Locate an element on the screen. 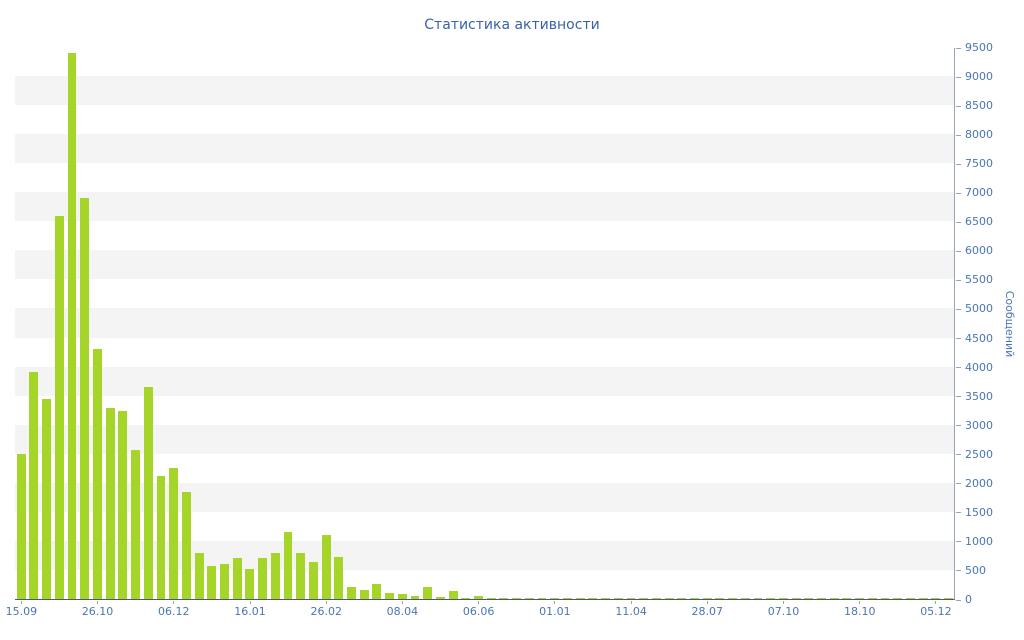 The height and width of the screenshot is (640, 1024). y-tick-label: 8500 is located at coordinates (979, 106).